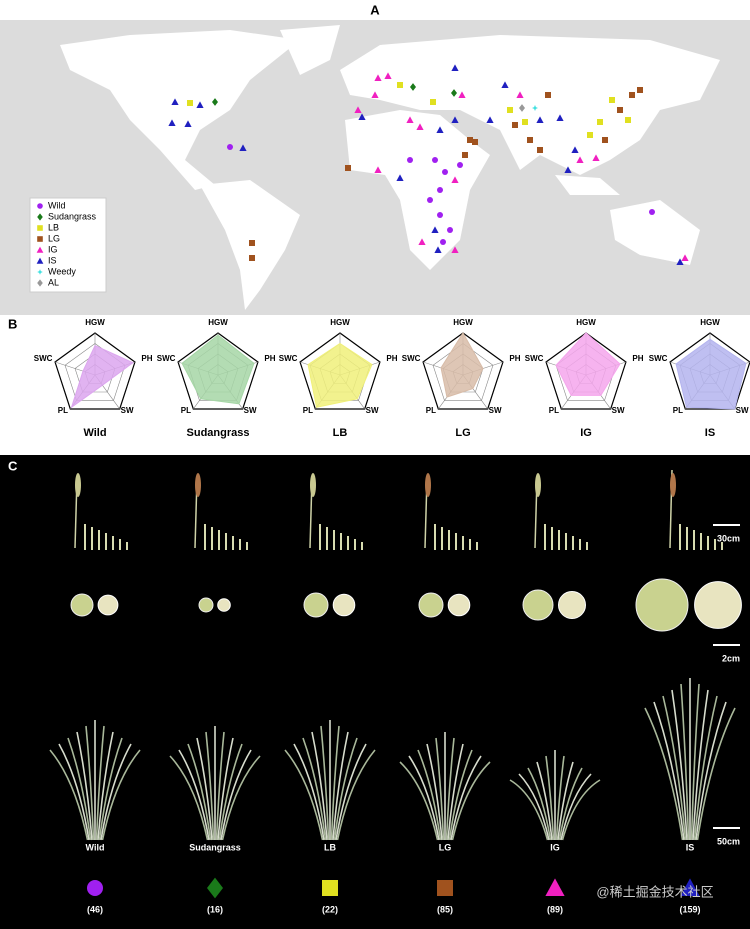  I want to click on group-name: LG, so click(445, 847).